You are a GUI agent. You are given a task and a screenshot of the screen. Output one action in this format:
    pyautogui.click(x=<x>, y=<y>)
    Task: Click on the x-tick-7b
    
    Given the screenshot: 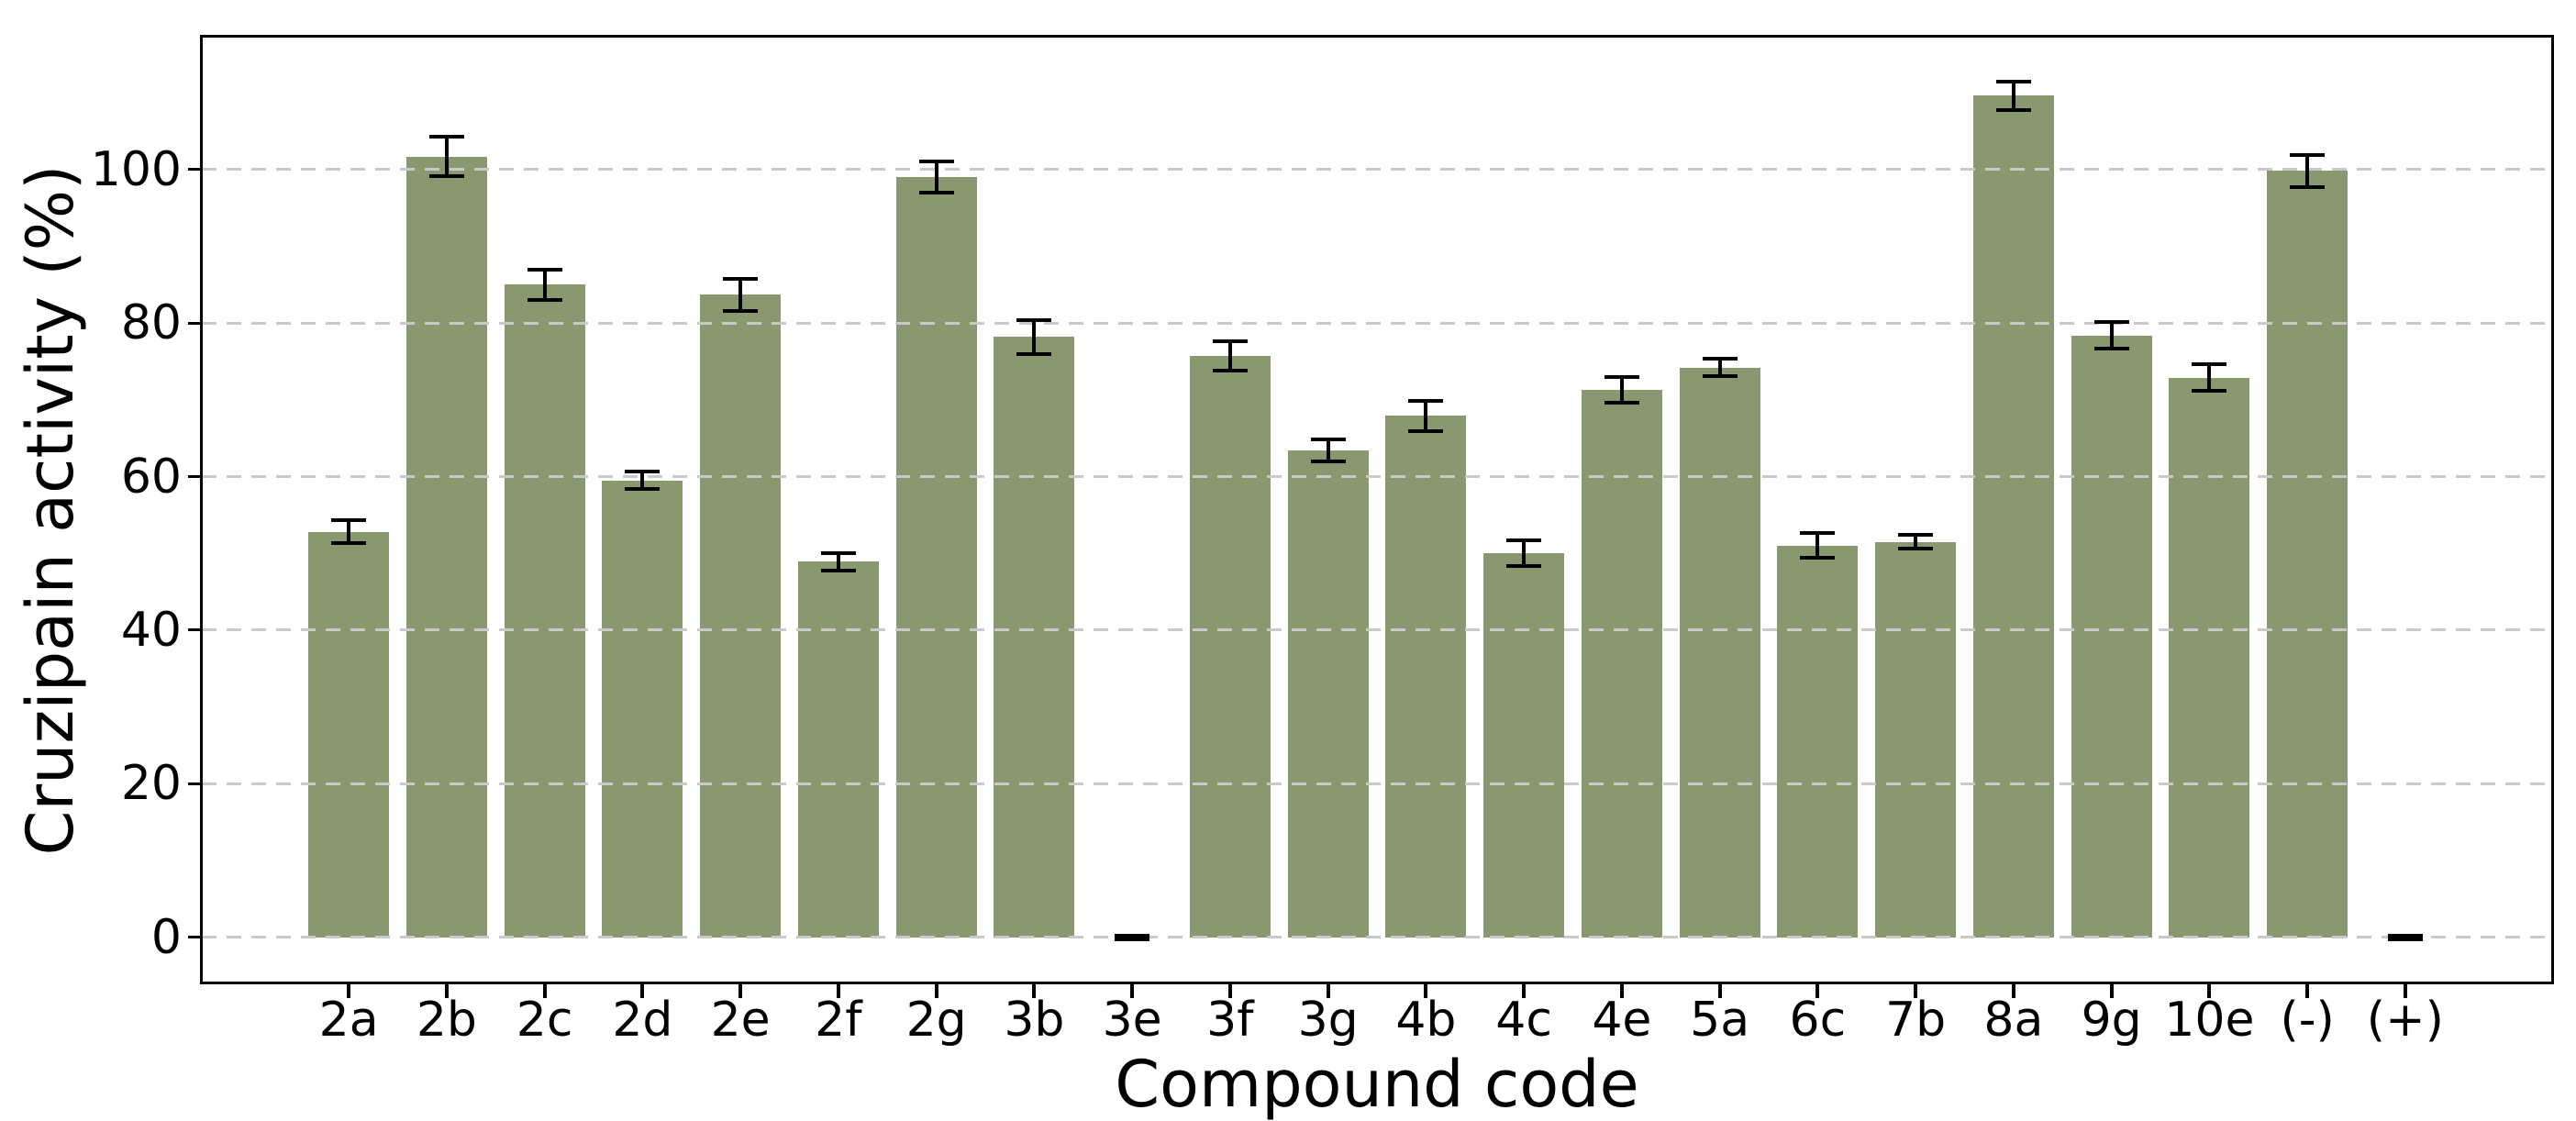 What is the action you would take?
    pyautogui.click(x=1916, y=991)
    